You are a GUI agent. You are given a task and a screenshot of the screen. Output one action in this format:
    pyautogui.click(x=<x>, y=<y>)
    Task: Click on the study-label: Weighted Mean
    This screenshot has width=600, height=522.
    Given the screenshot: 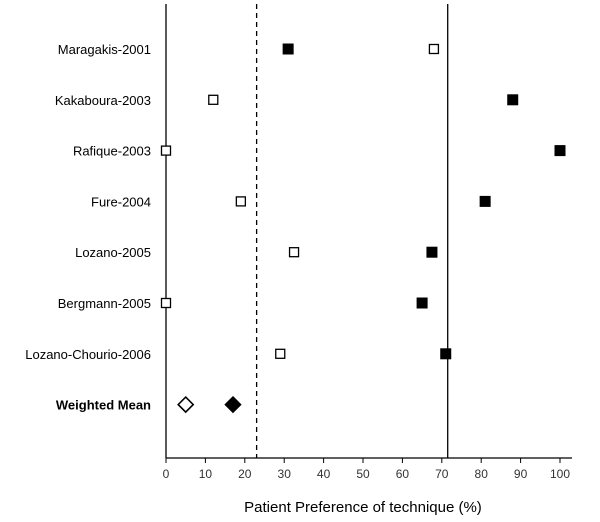 What is the action you would take?
    pyautogui.click(x=103, y=405)
    